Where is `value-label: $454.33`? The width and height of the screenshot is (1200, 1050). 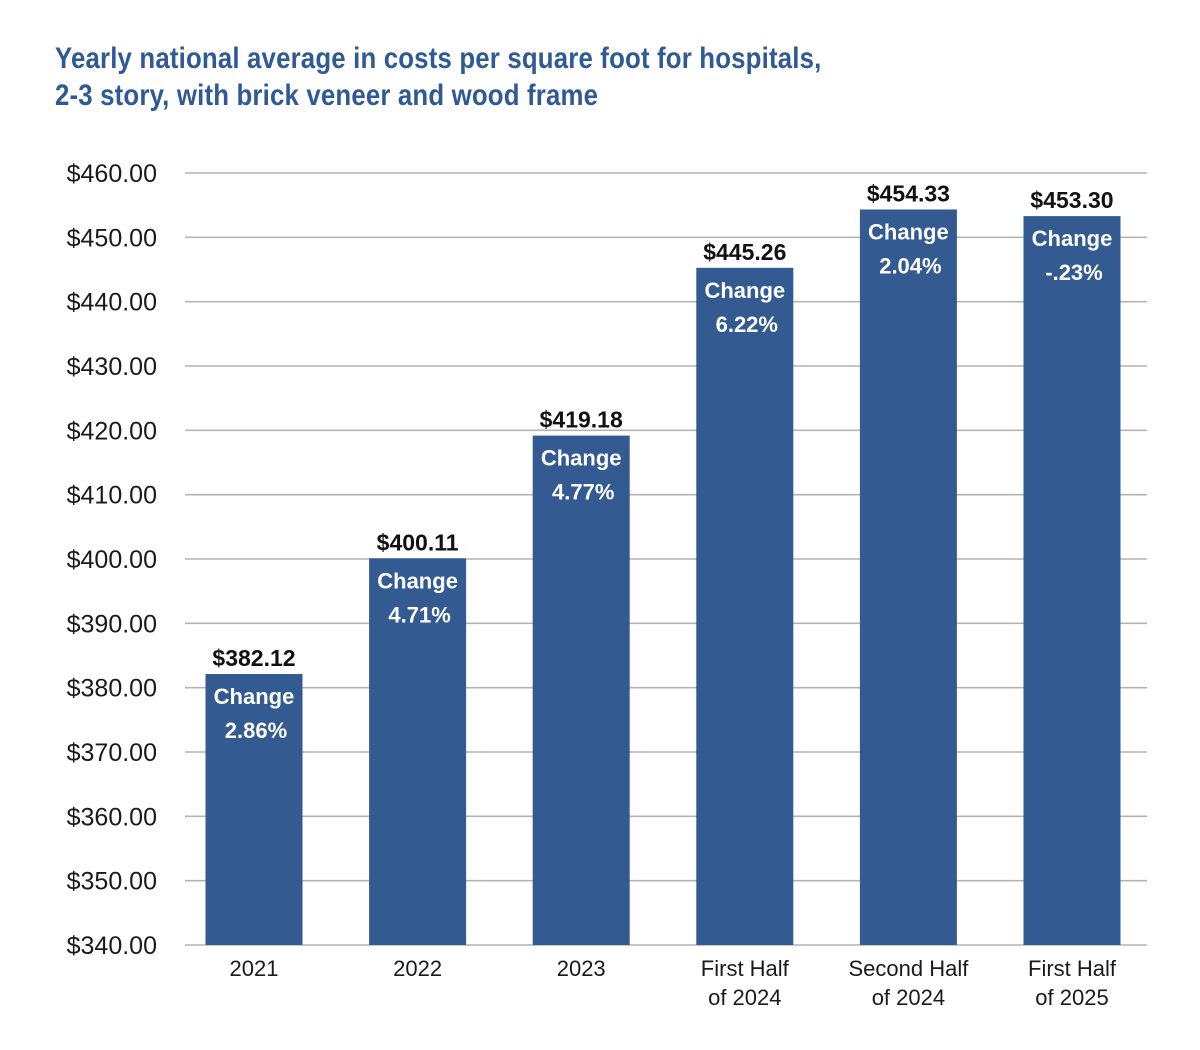 value-label: $454.33 is located at coordinates (908, 193).